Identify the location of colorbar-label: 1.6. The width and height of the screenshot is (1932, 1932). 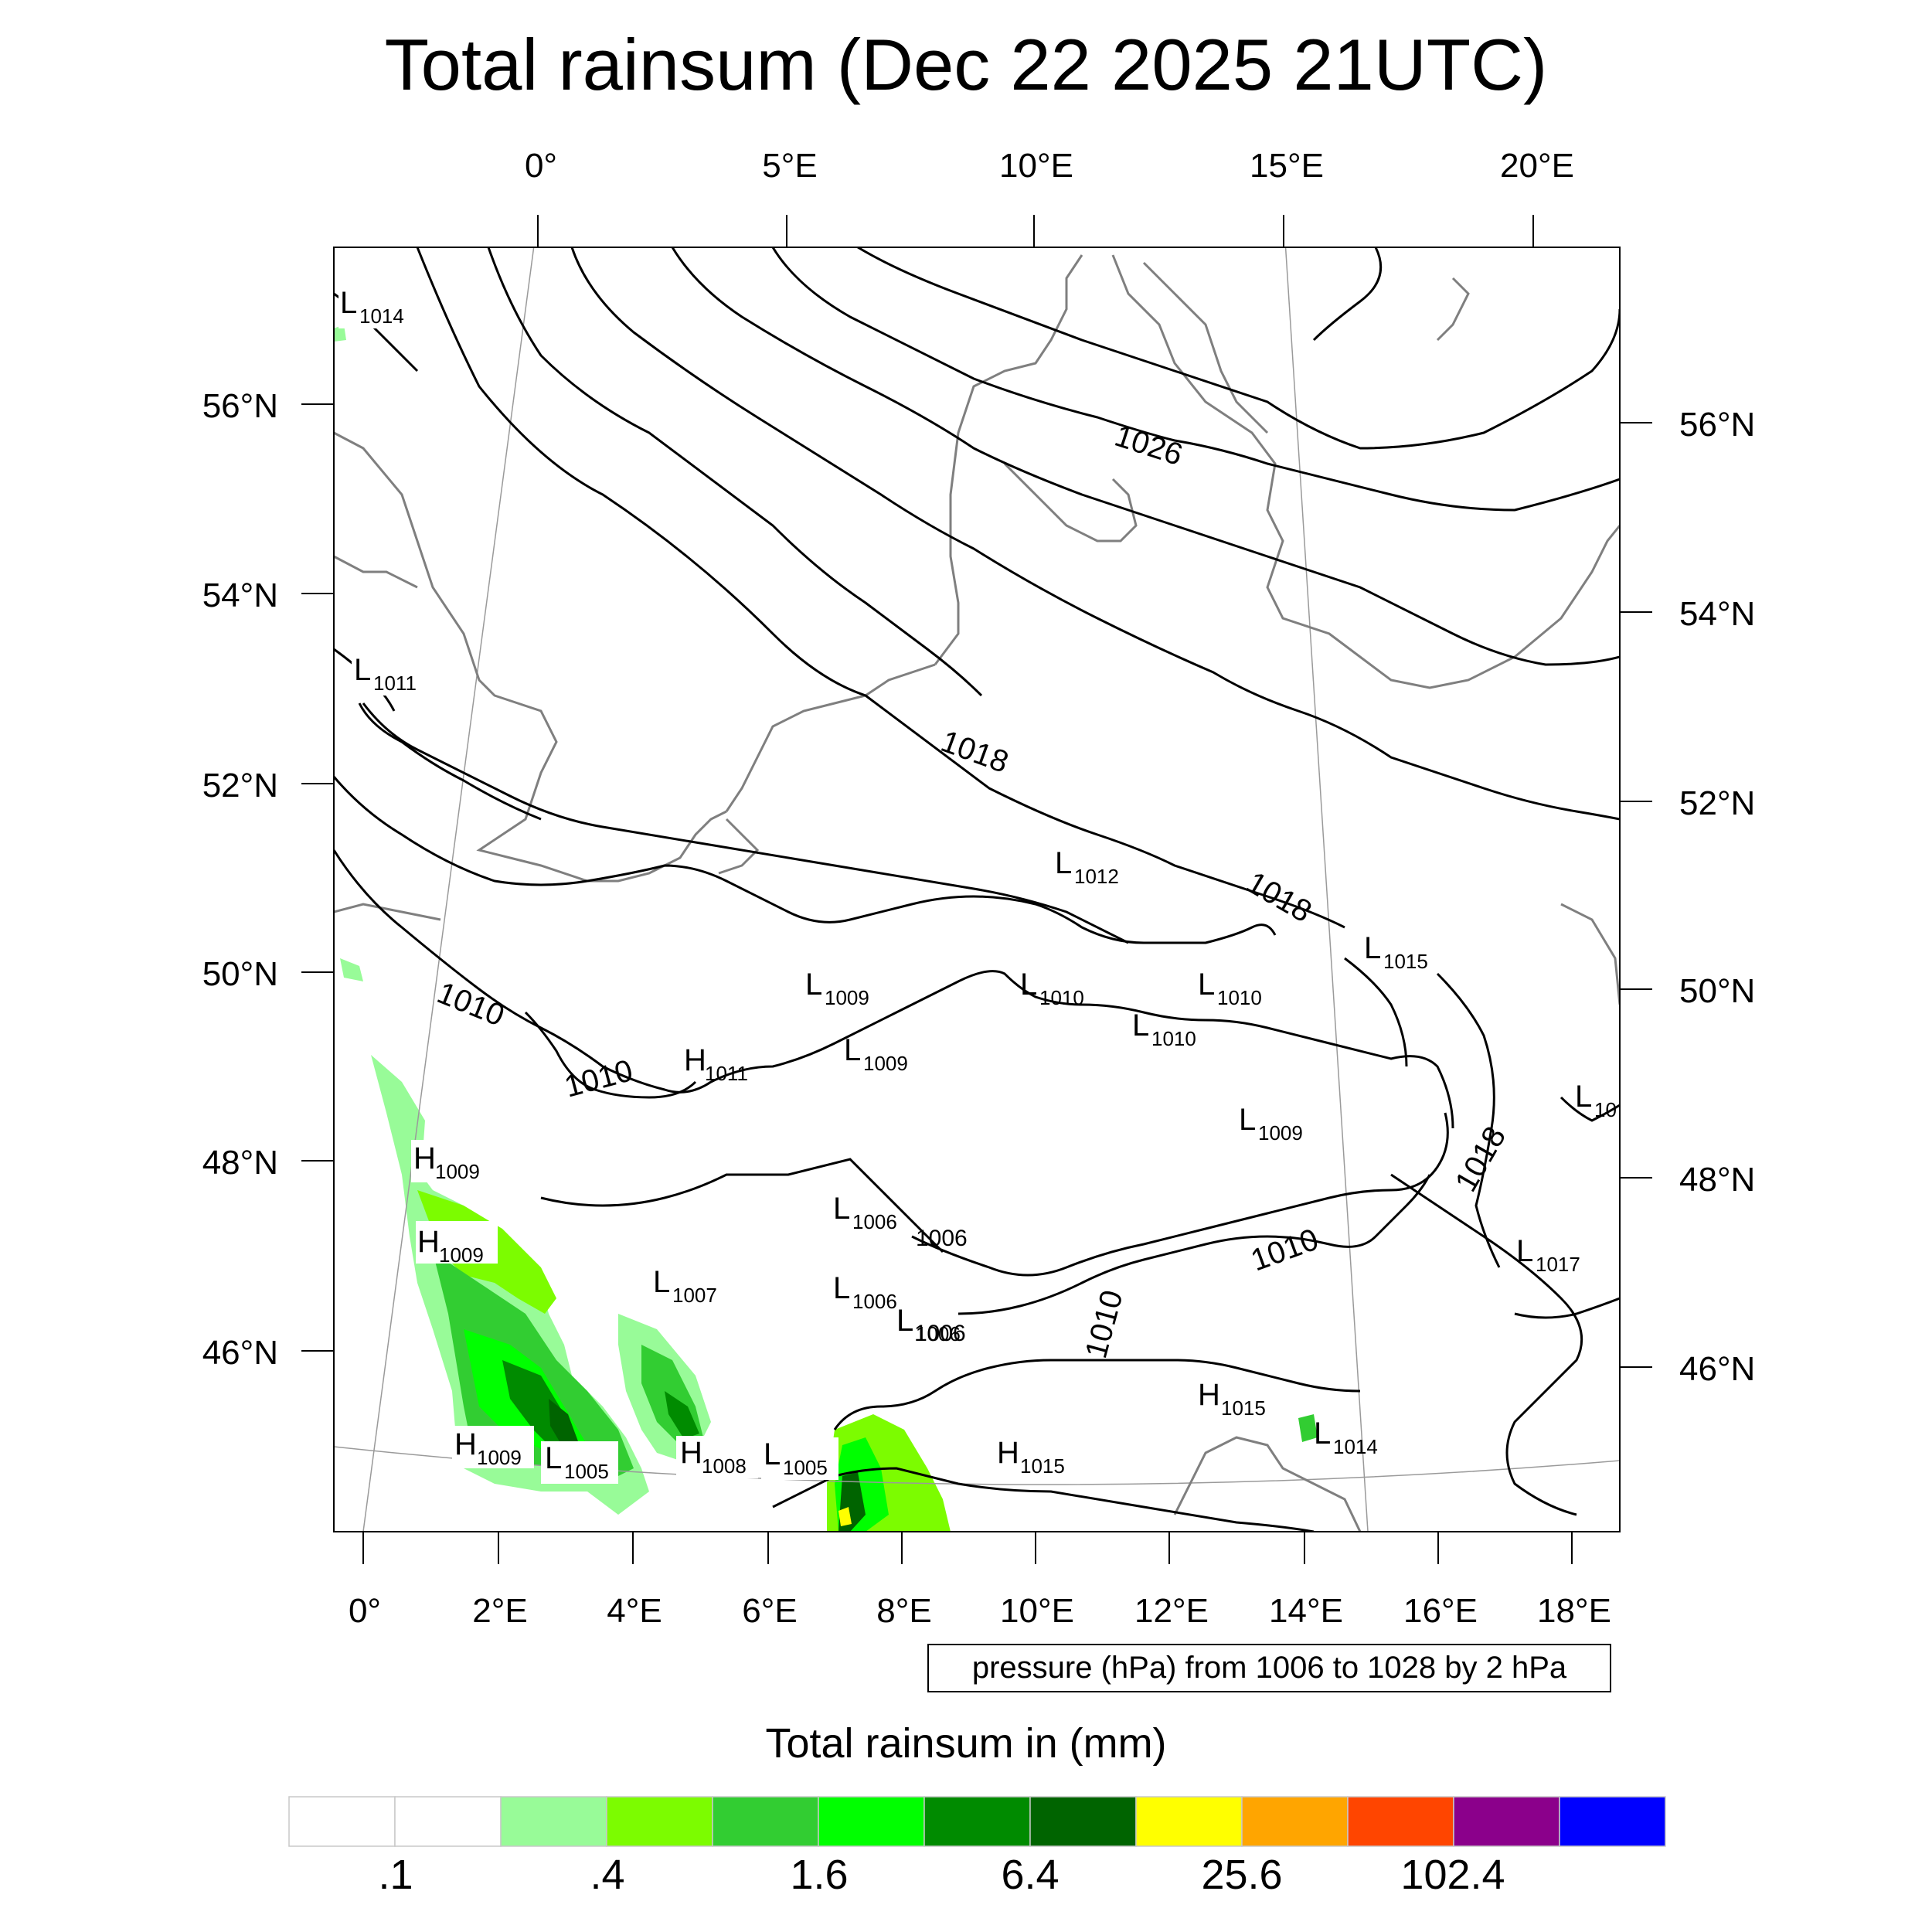
(820, 1875).